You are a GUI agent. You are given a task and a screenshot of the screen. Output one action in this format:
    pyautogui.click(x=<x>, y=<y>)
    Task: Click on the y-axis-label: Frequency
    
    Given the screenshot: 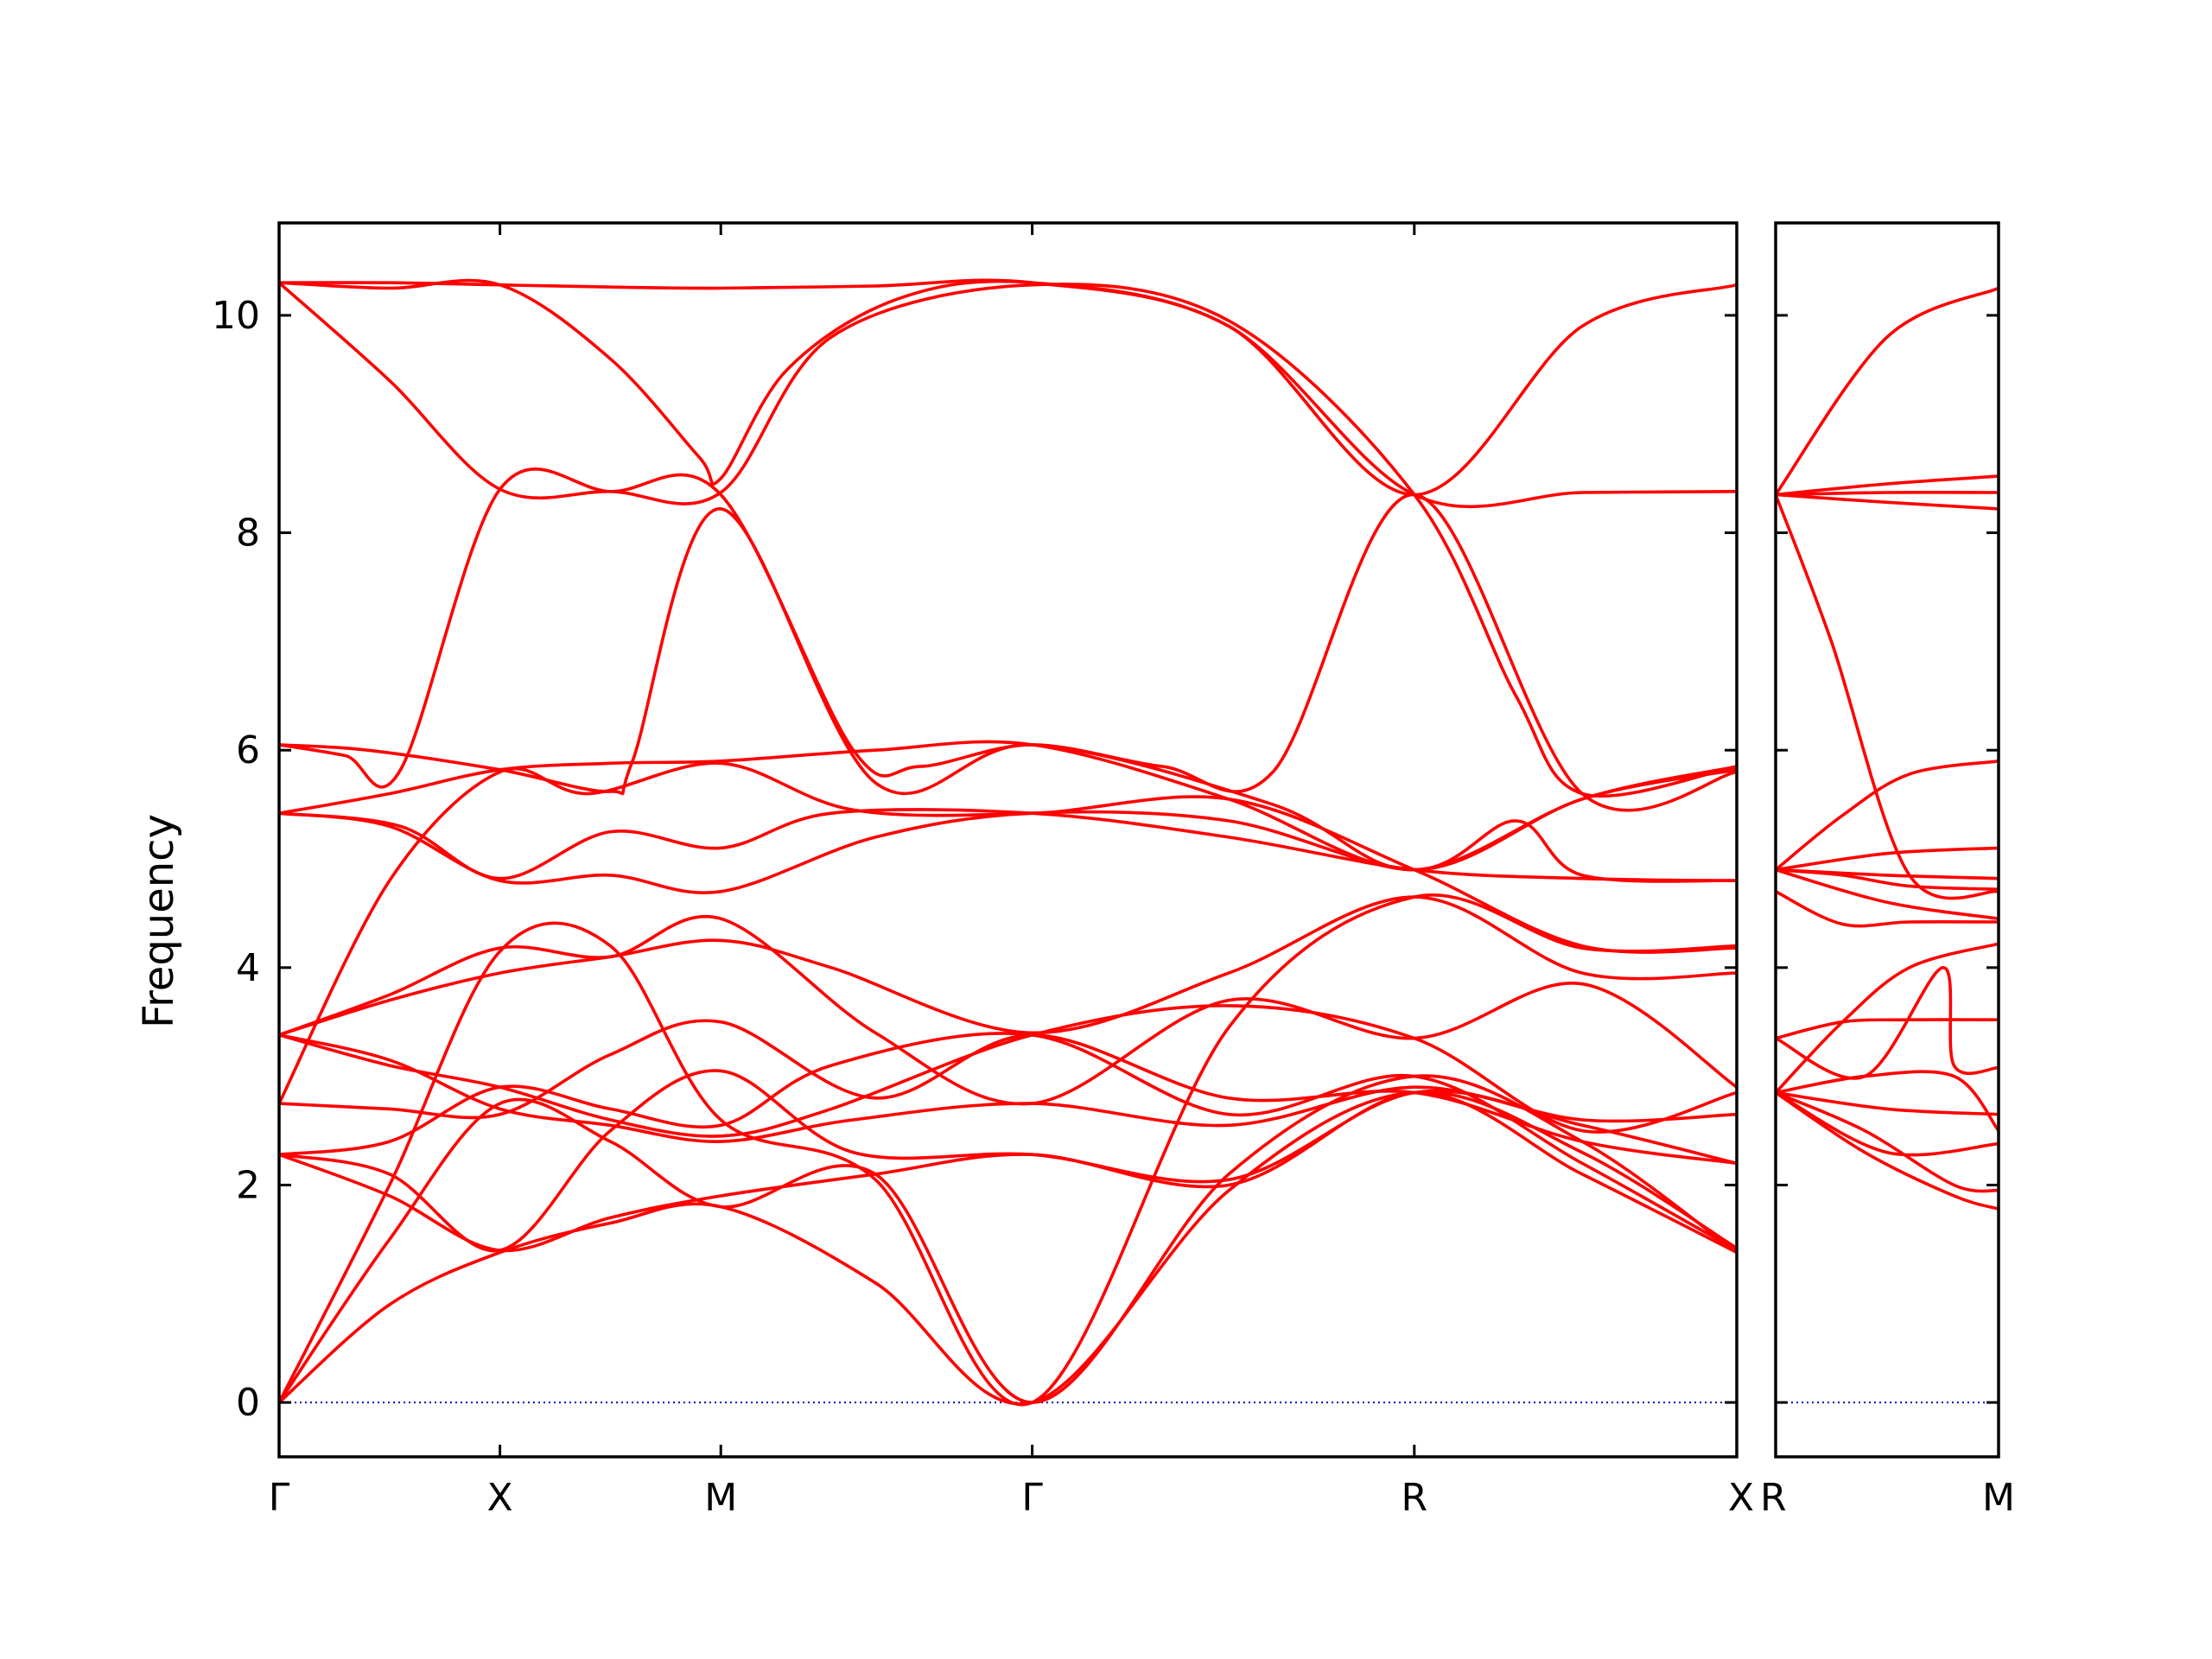 What is the action you would take?
    pyautogui.click(x=159, y=921)
    